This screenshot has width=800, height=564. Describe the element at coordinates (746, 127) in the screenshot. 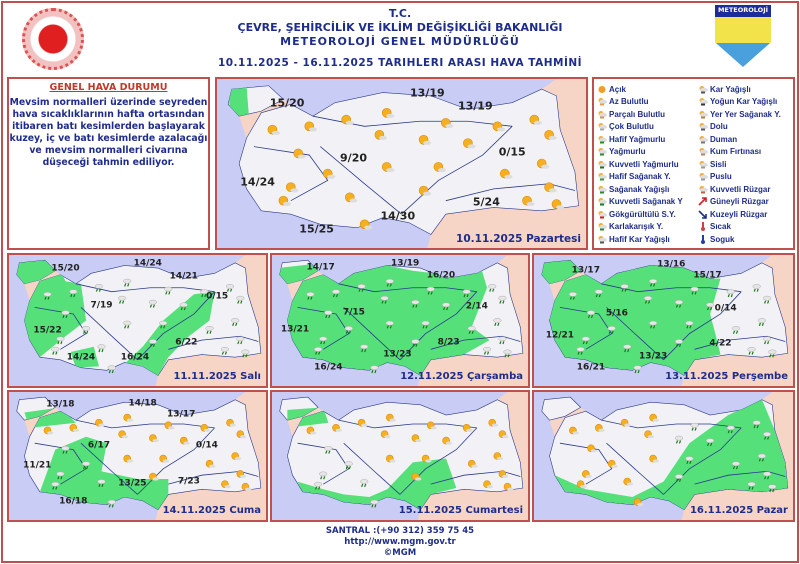

I see `legend-item: Dolu` at that location.